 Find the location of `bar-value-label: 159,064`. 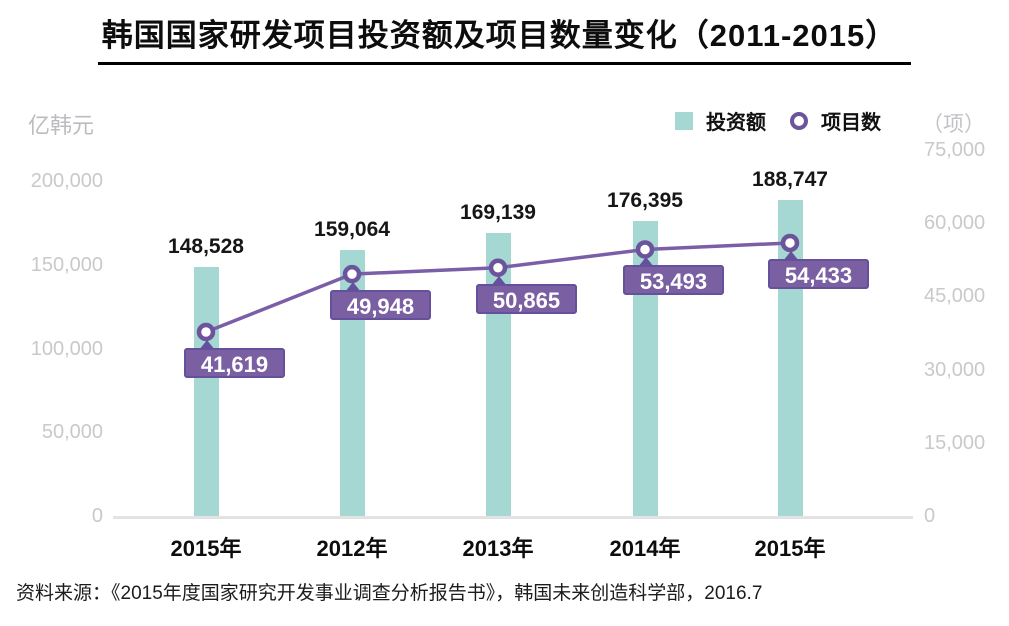

bar-value-label: 159,064 is located at coordinates (352, 229).